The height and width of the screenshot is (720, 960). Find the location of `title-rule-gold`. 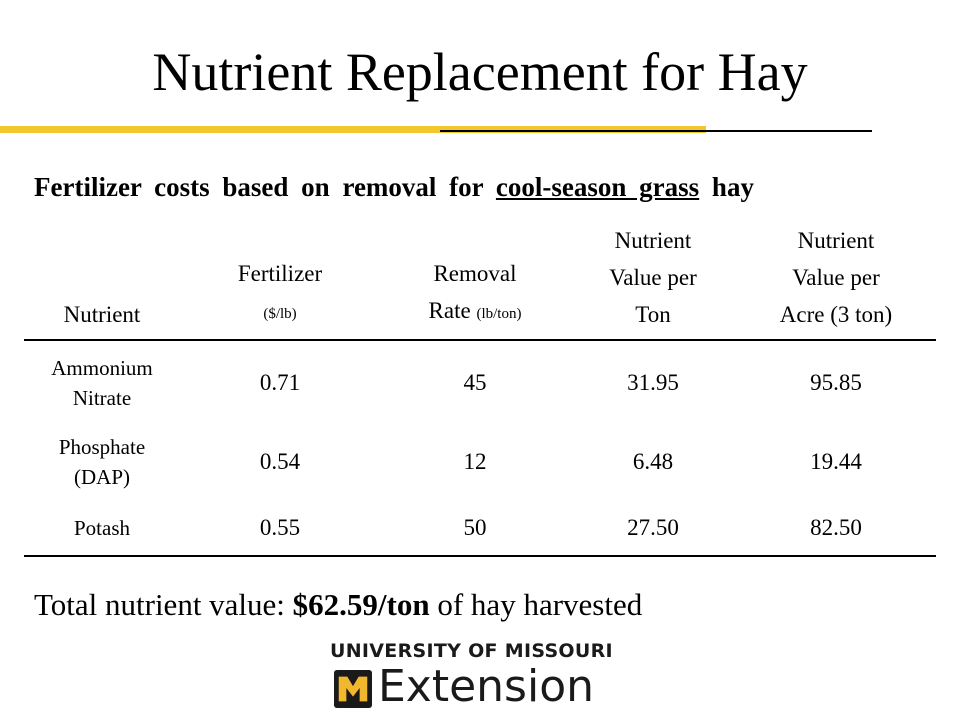

title-rule-gold is located at coordinates (353, 129).